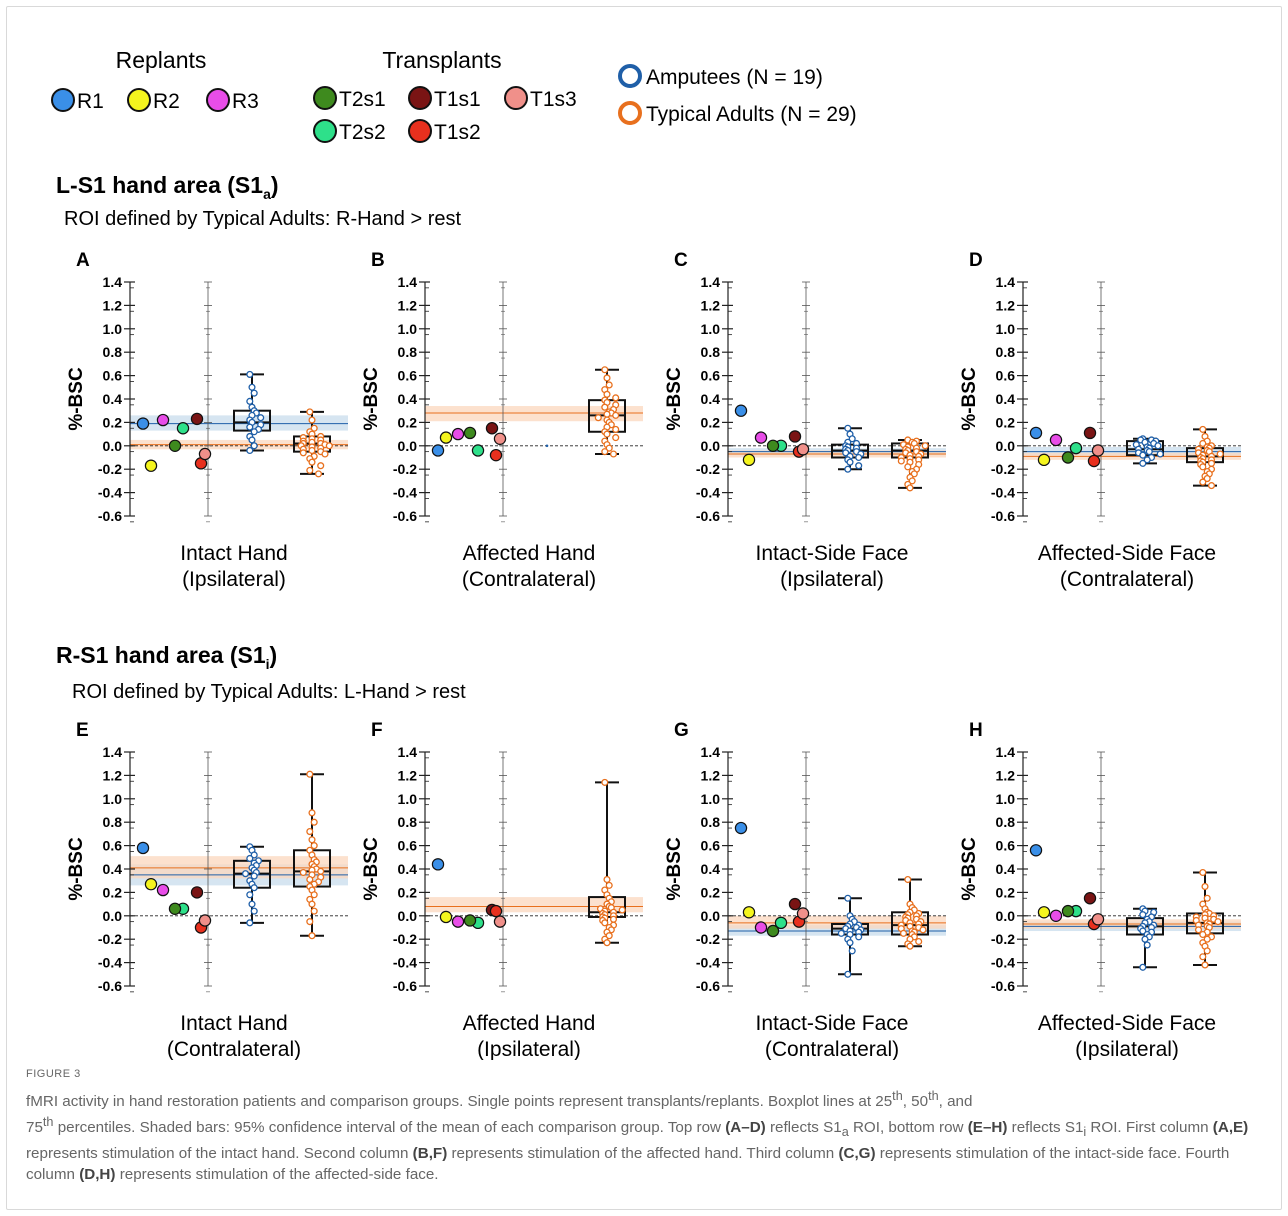 The image size is (1288, 1216). What do you see at coordinates (274, 655) in the screenshot?
I see `row2-close: )` at bounding box center [274, 655].